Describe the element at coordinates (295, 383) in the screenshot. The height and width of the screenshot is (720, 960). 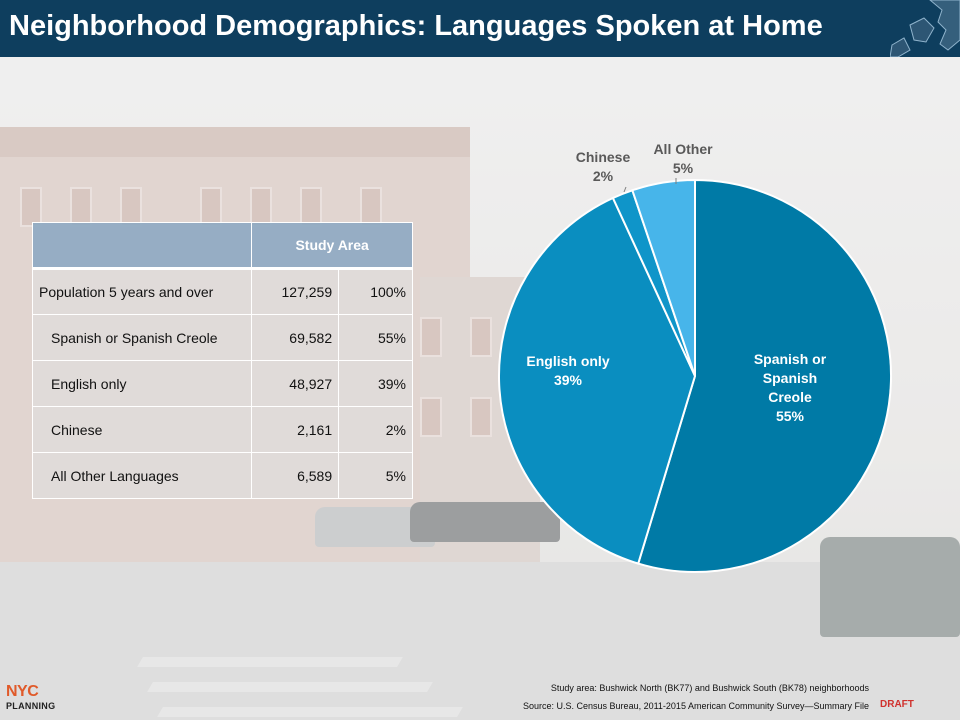
I see `row-count: 48,927` at that location.